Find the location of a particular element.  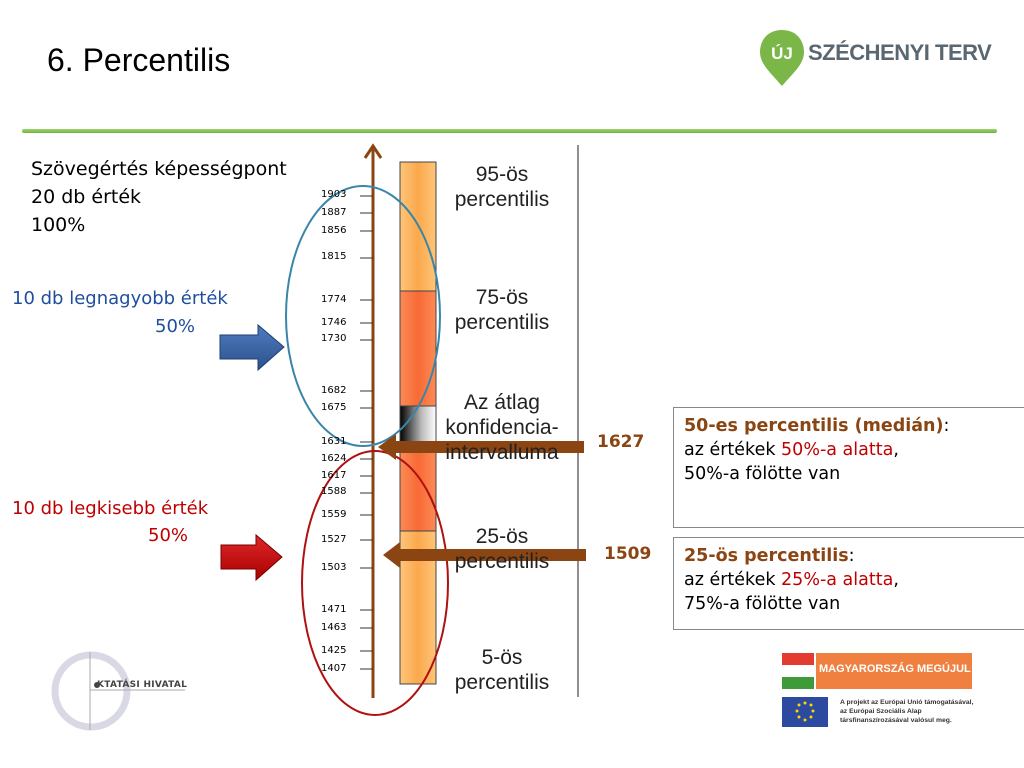

bottom-half-percent: 50% is located at coordinates (168, 535).